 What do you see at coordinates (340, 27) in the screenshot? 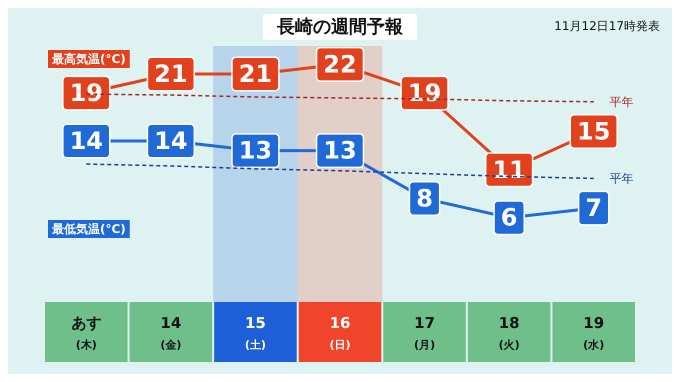
I see `chart-title: 長崎の週間予報` at bounding box center [340, 27].